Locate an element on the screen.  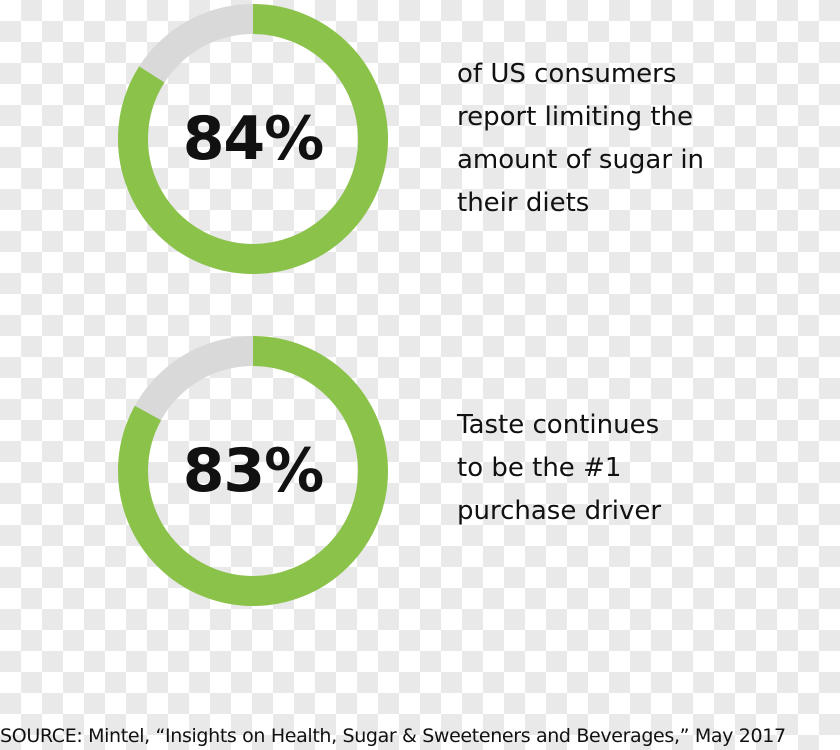
description-line: purchase driver is located at coordinates (559, 511).